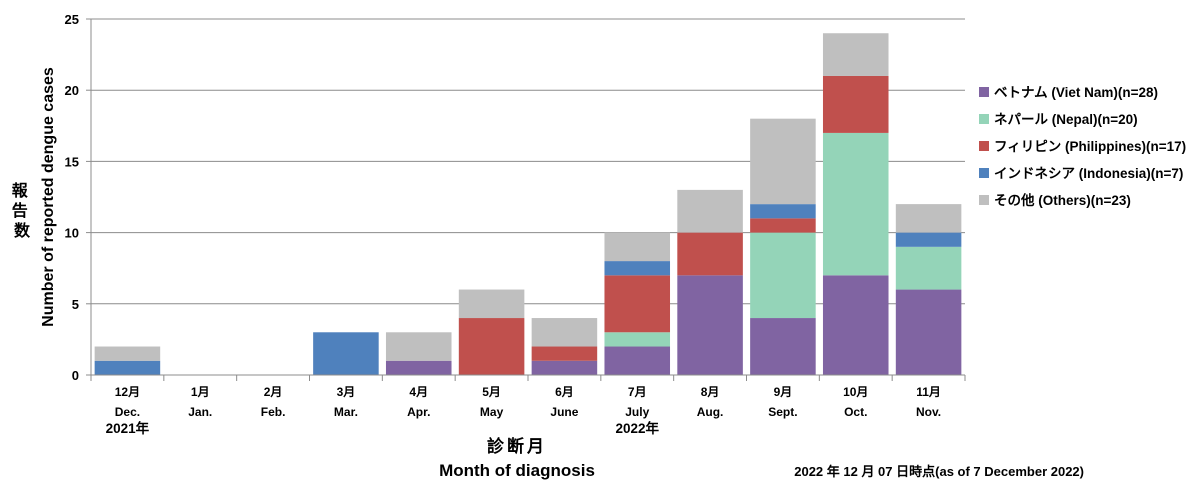  I want to click on x-tick-label-en: May, so click(492, 412).